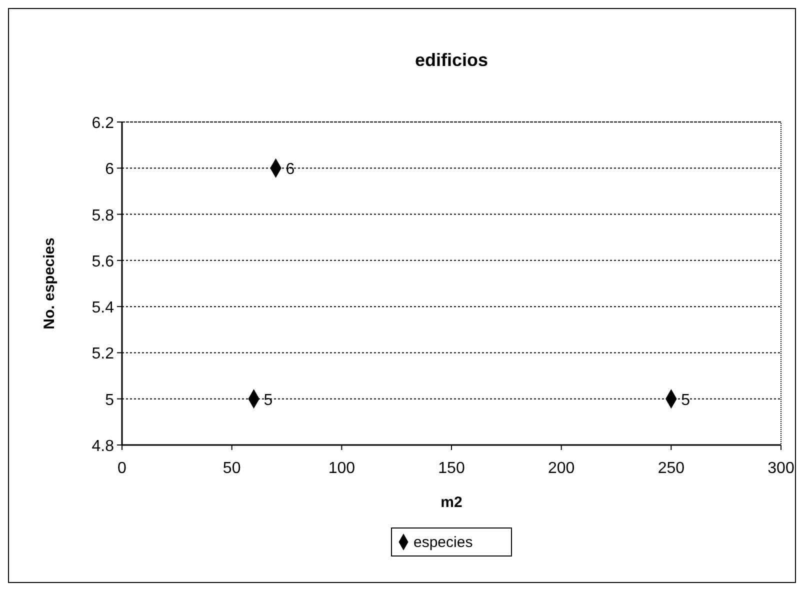 The height and width of the screenshot is (591, 804). What do you see at coordinates (103, 261) in the screenshot?
I see `y-tick-label: 5.6` at bounding box center [103, 261].